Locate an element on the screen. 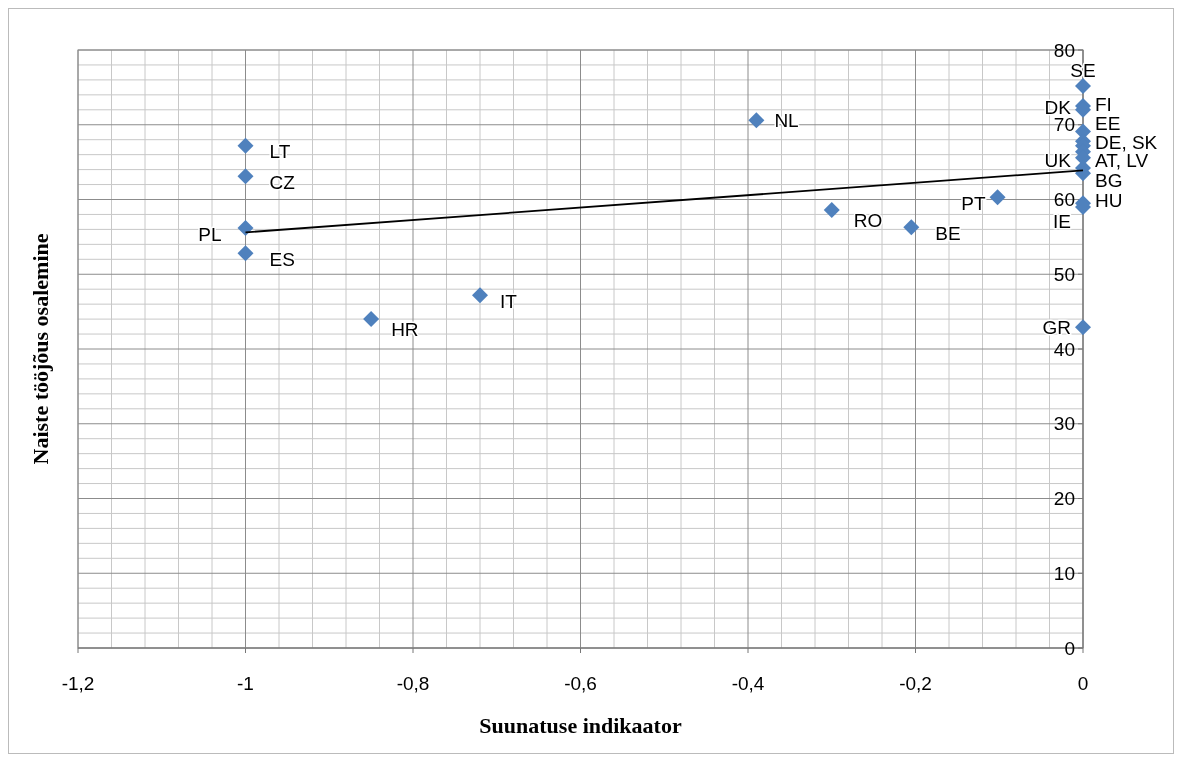 Image resolution: width=1182 pixels, height=762 pixels. annotation: BG is located at coordinates (1109, 180).